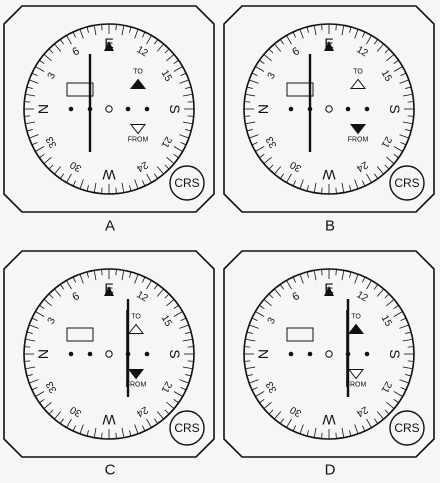 The height and width of the screenshot is (483, 440). What do you see at coordinates (110, 226) in the screenshot?
I see `caption-a: A` at bounding box center [110, 226].